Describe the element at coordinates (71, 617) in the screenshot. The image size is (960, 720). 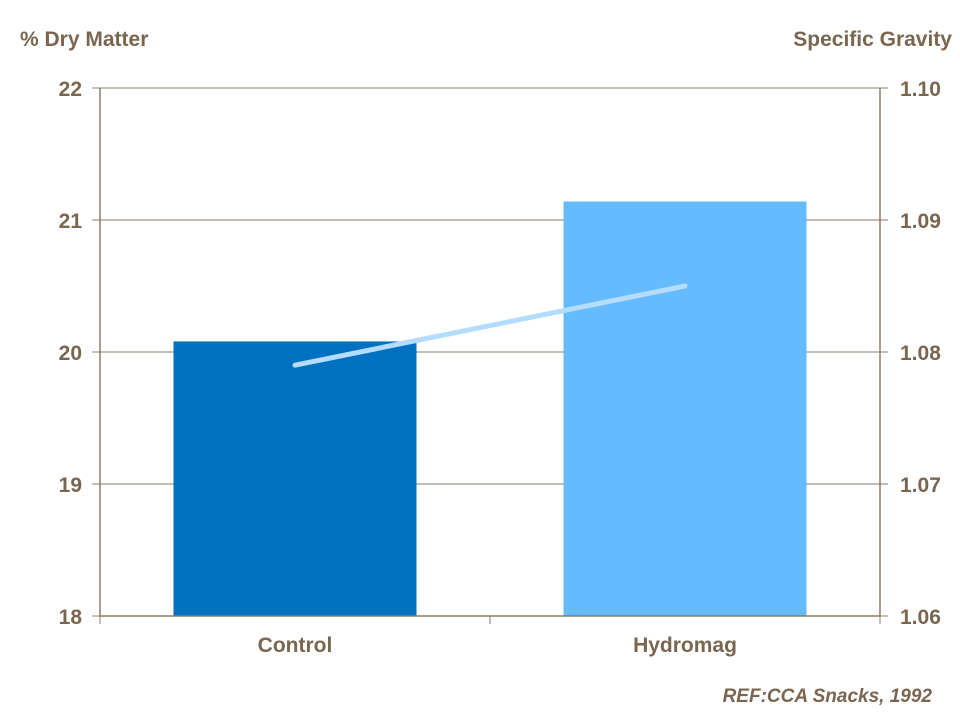
I see `left-tick-label: 18` at that location.